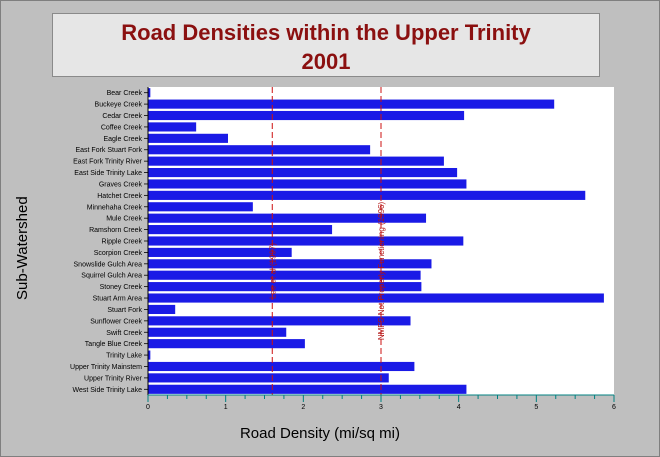 This screenshot has width=660, height=457. Describe the element at coordinates (119, 105) in the screenshot. I see `category-label: Buckeye Creek` at that location.